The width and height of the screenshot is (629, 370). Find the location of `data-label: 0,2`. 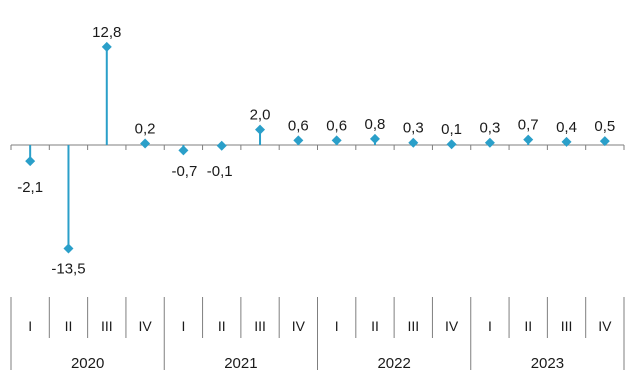

data-label: 0,2 is located at coordinates (145, 128).